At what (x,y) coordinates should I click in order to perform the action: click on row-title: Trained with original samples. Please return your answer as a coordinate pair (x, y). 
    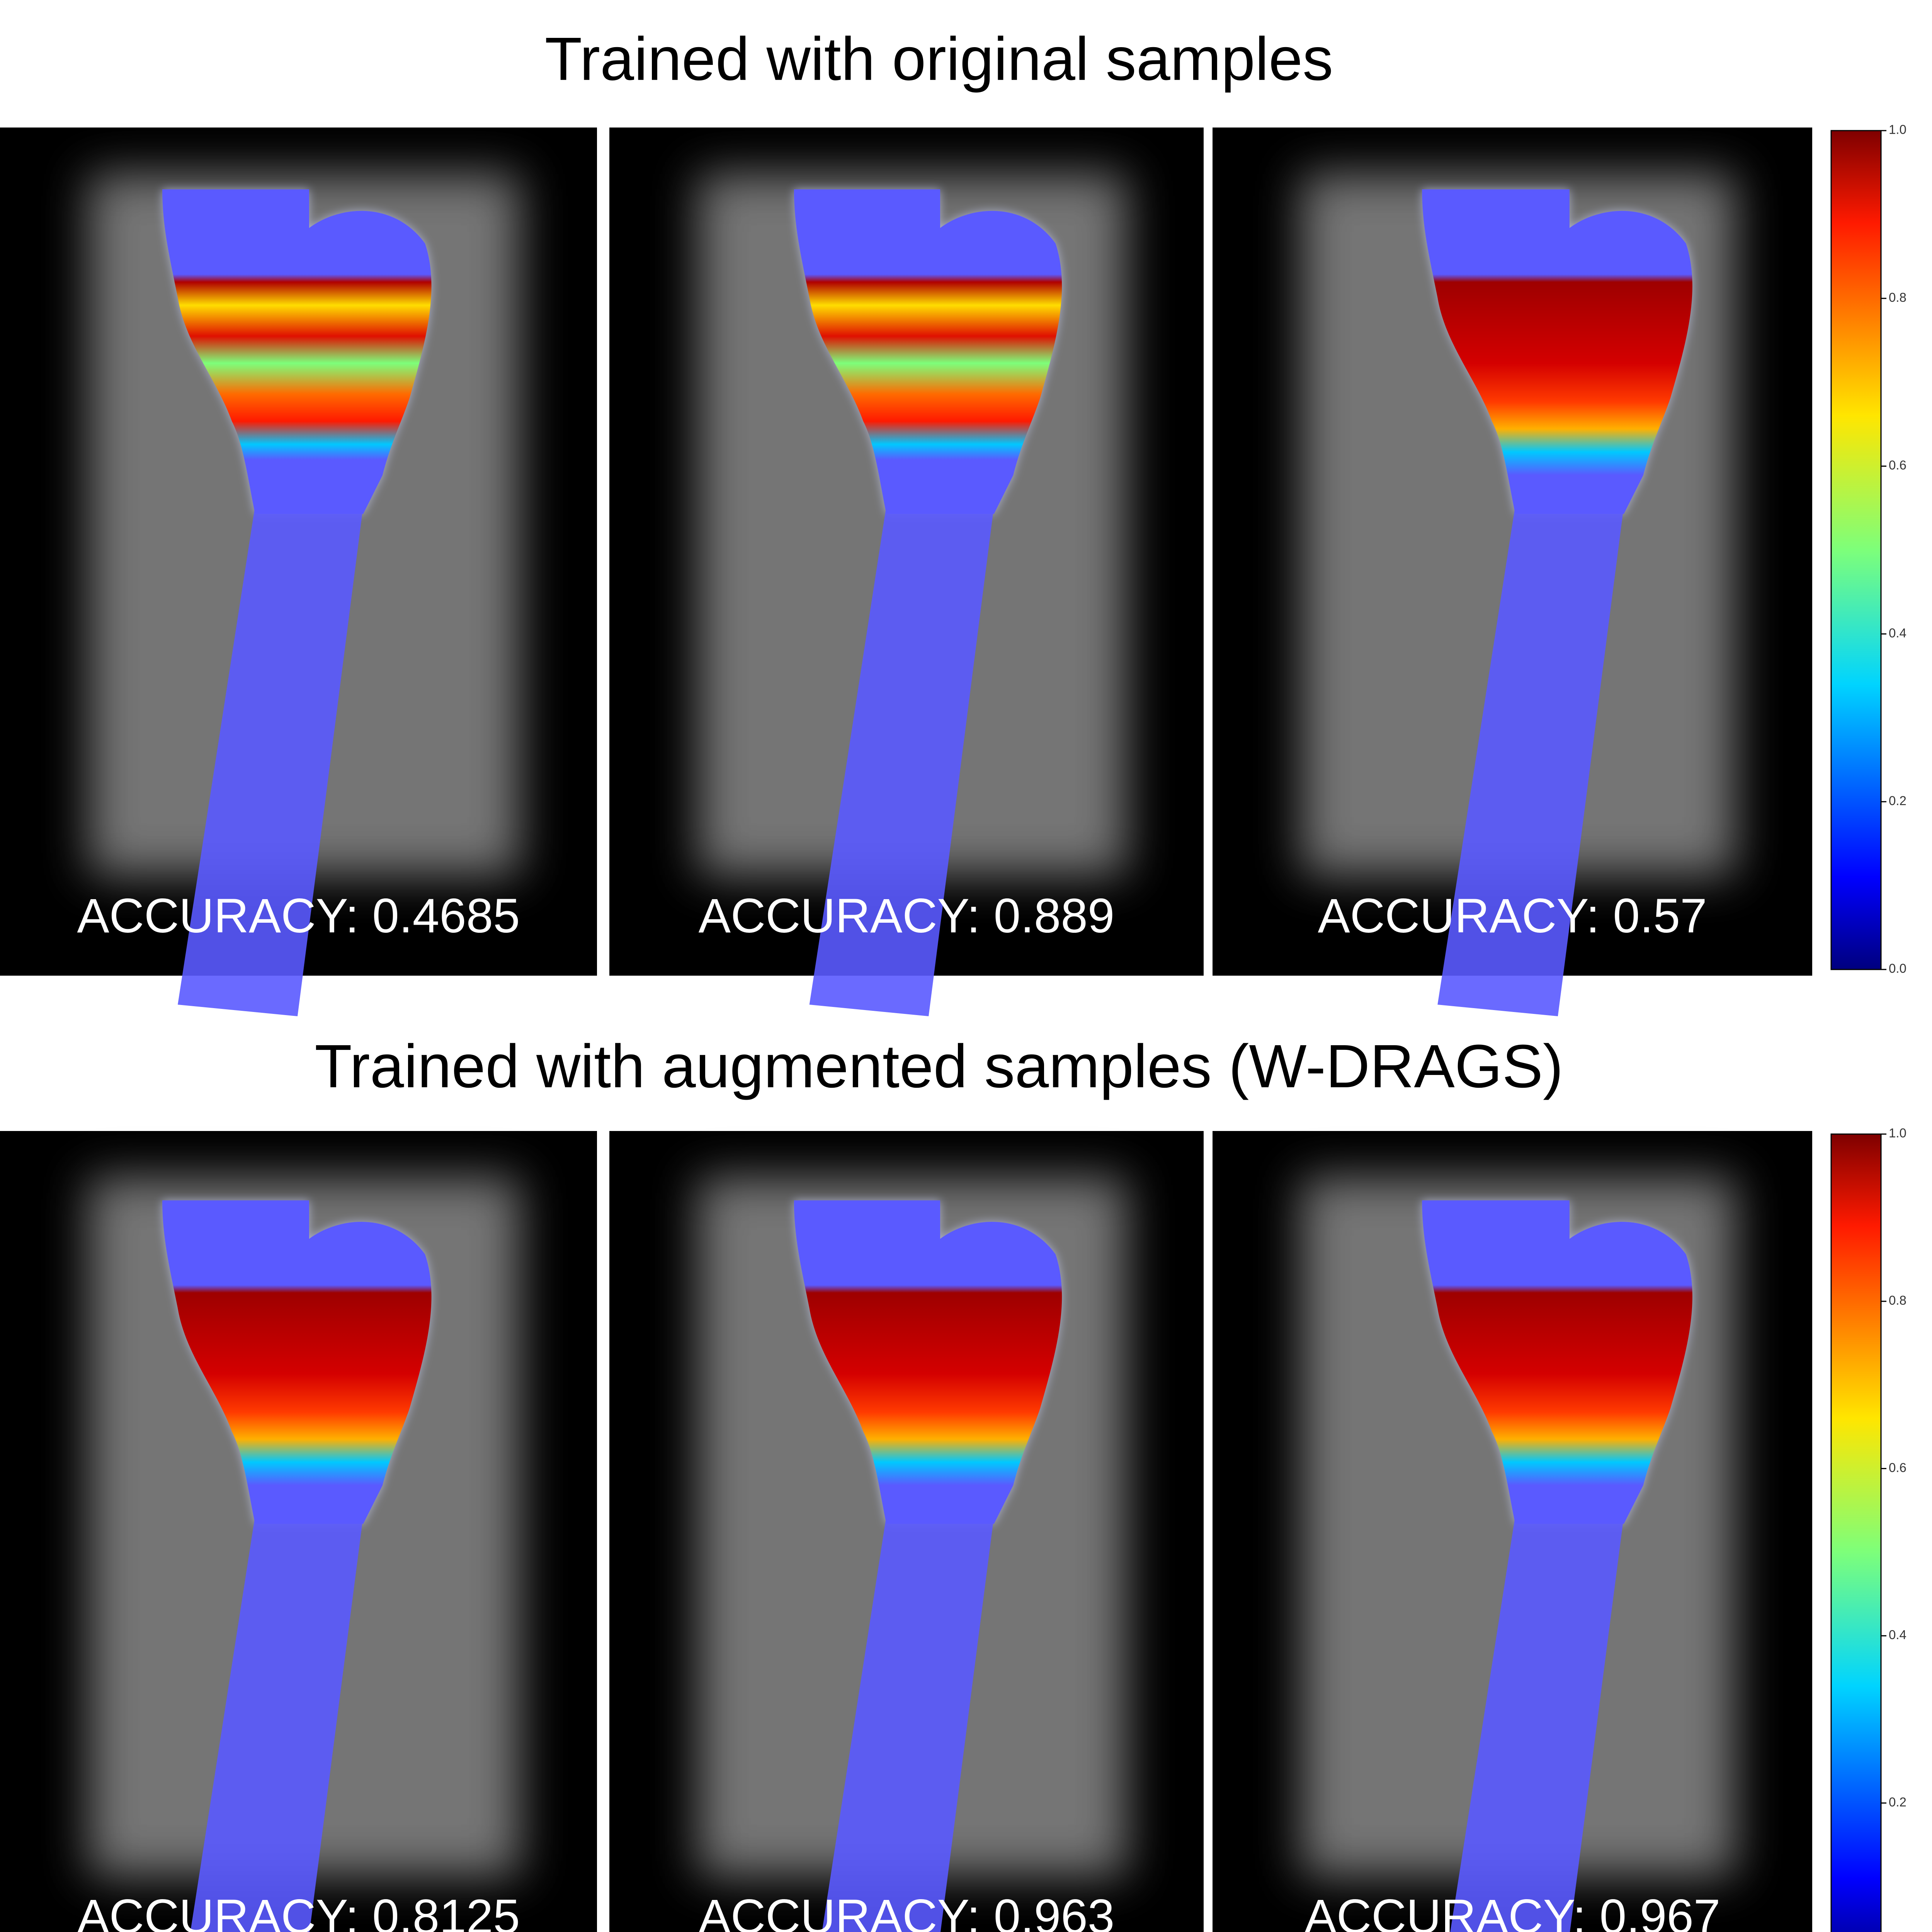
    Looking at the image, I should click on (939, 59).